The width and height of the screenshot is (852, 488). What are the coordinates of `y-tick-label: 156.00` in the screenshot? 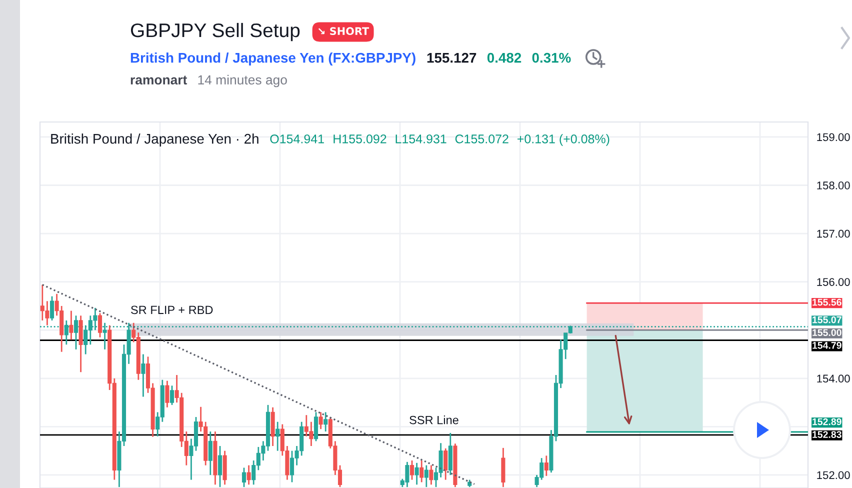 It's located at (833, 282).